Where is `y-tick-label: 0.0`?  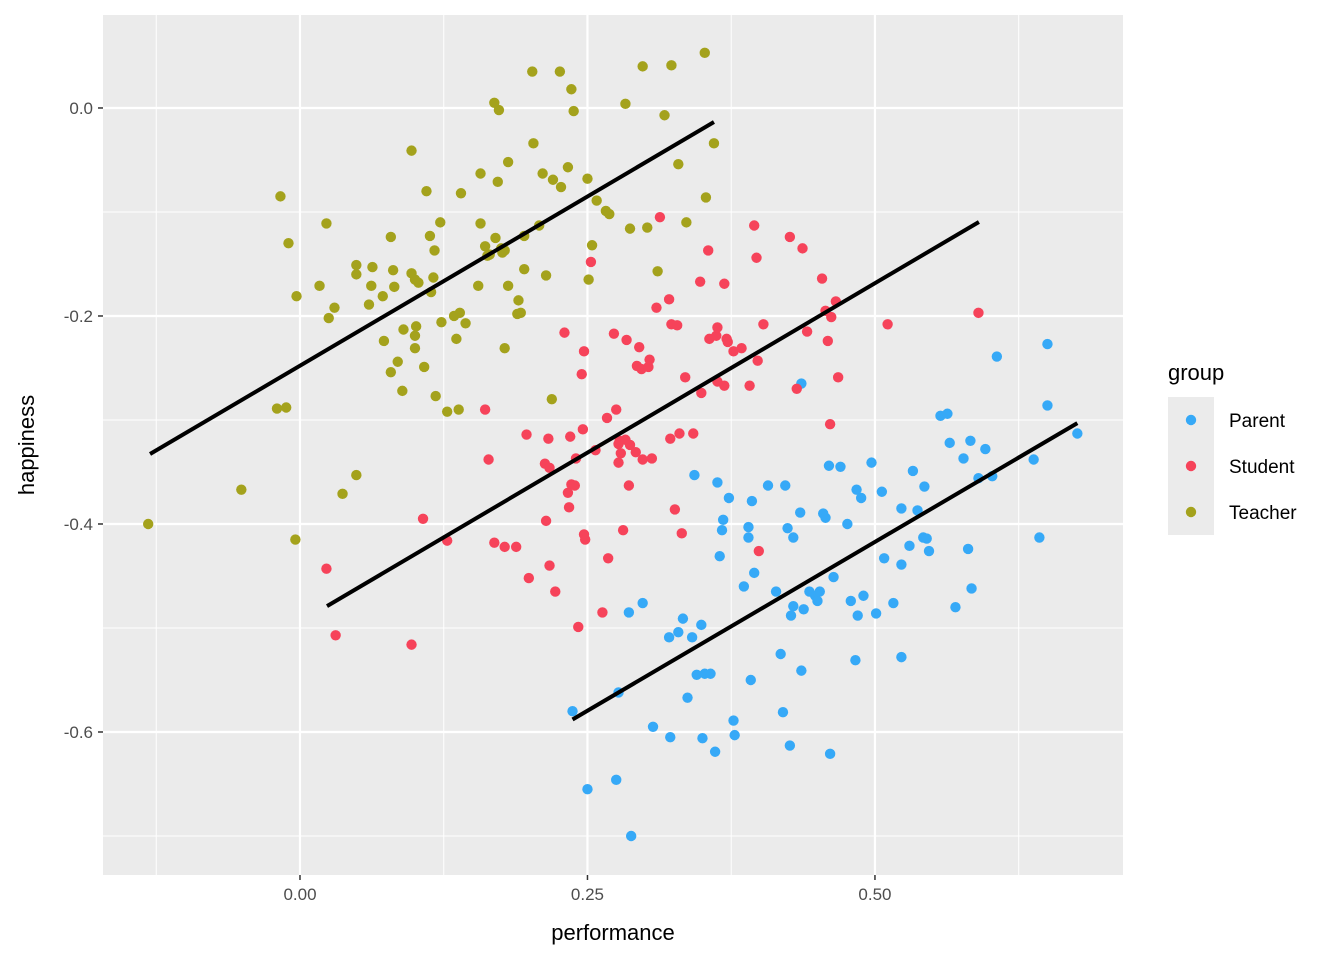
y-tick-label: 0.0 is located at coordinates (81, 108).